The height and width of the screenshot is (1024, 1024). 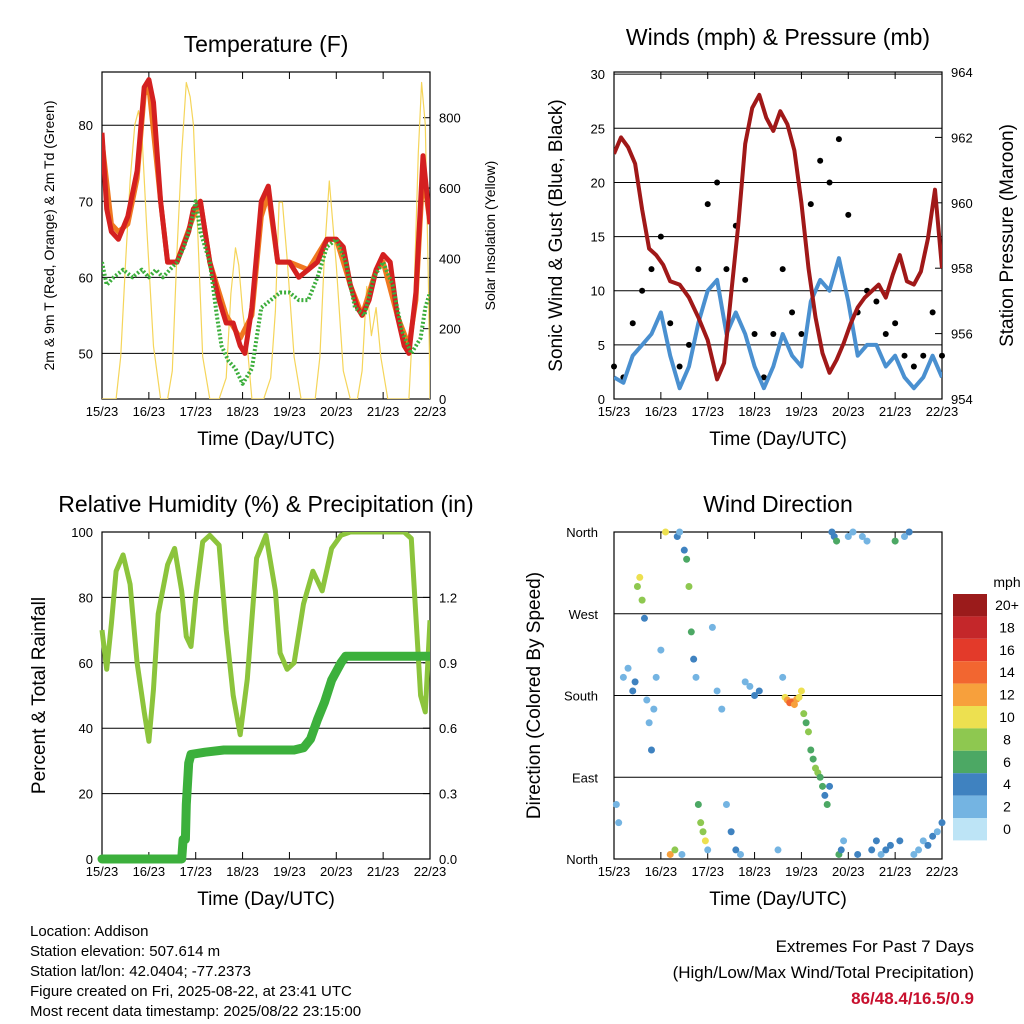 I want to click on station-latlon: Station lat/lon: 42.0404; -77.2373, so click(x=141, y=971).